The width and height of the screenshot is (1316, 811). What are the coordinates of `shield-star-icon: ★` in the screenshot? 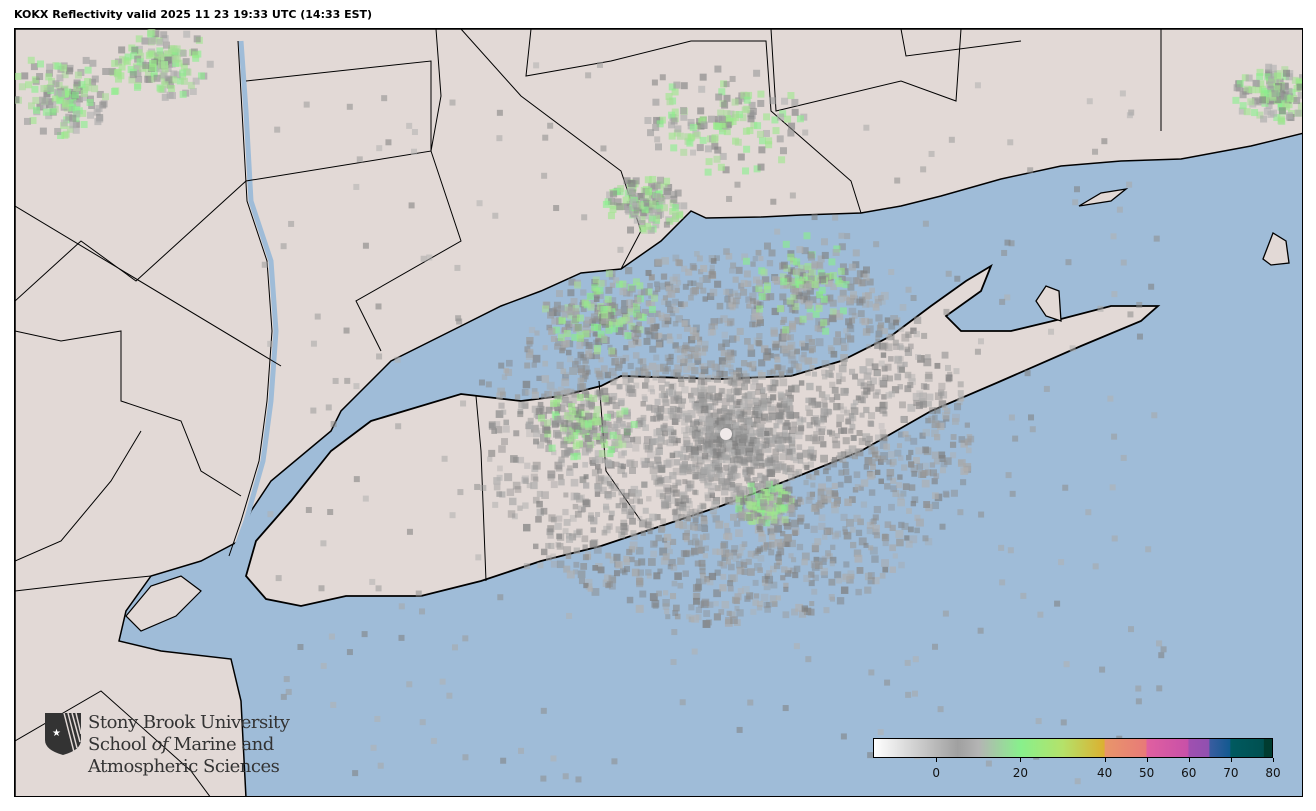 It's located at (63, 733).